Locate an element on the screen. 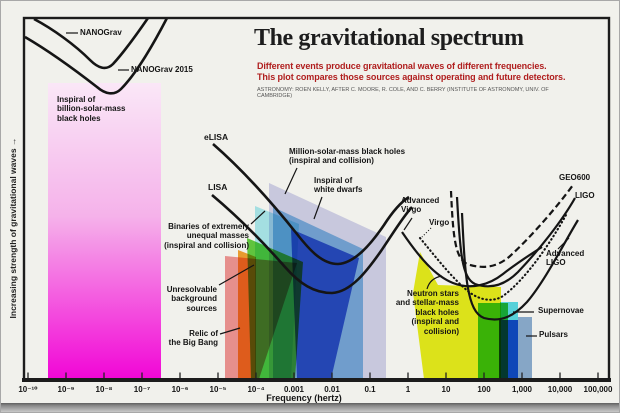 The image size is (620, 413). curve-elisa is located at coordinates (311, 204).